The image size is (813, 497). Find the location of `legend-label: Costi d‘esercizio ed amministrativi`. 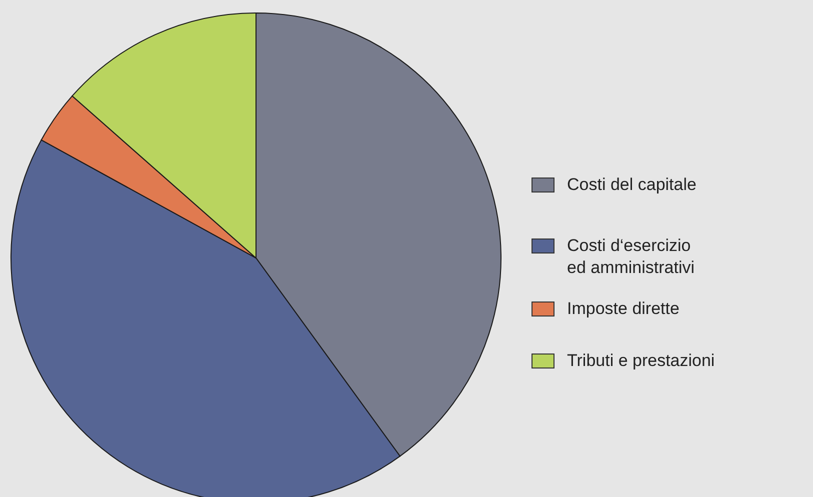

legend-label: Costi d‘esercizio ed amministrativi is located at coordinates (631, 256).